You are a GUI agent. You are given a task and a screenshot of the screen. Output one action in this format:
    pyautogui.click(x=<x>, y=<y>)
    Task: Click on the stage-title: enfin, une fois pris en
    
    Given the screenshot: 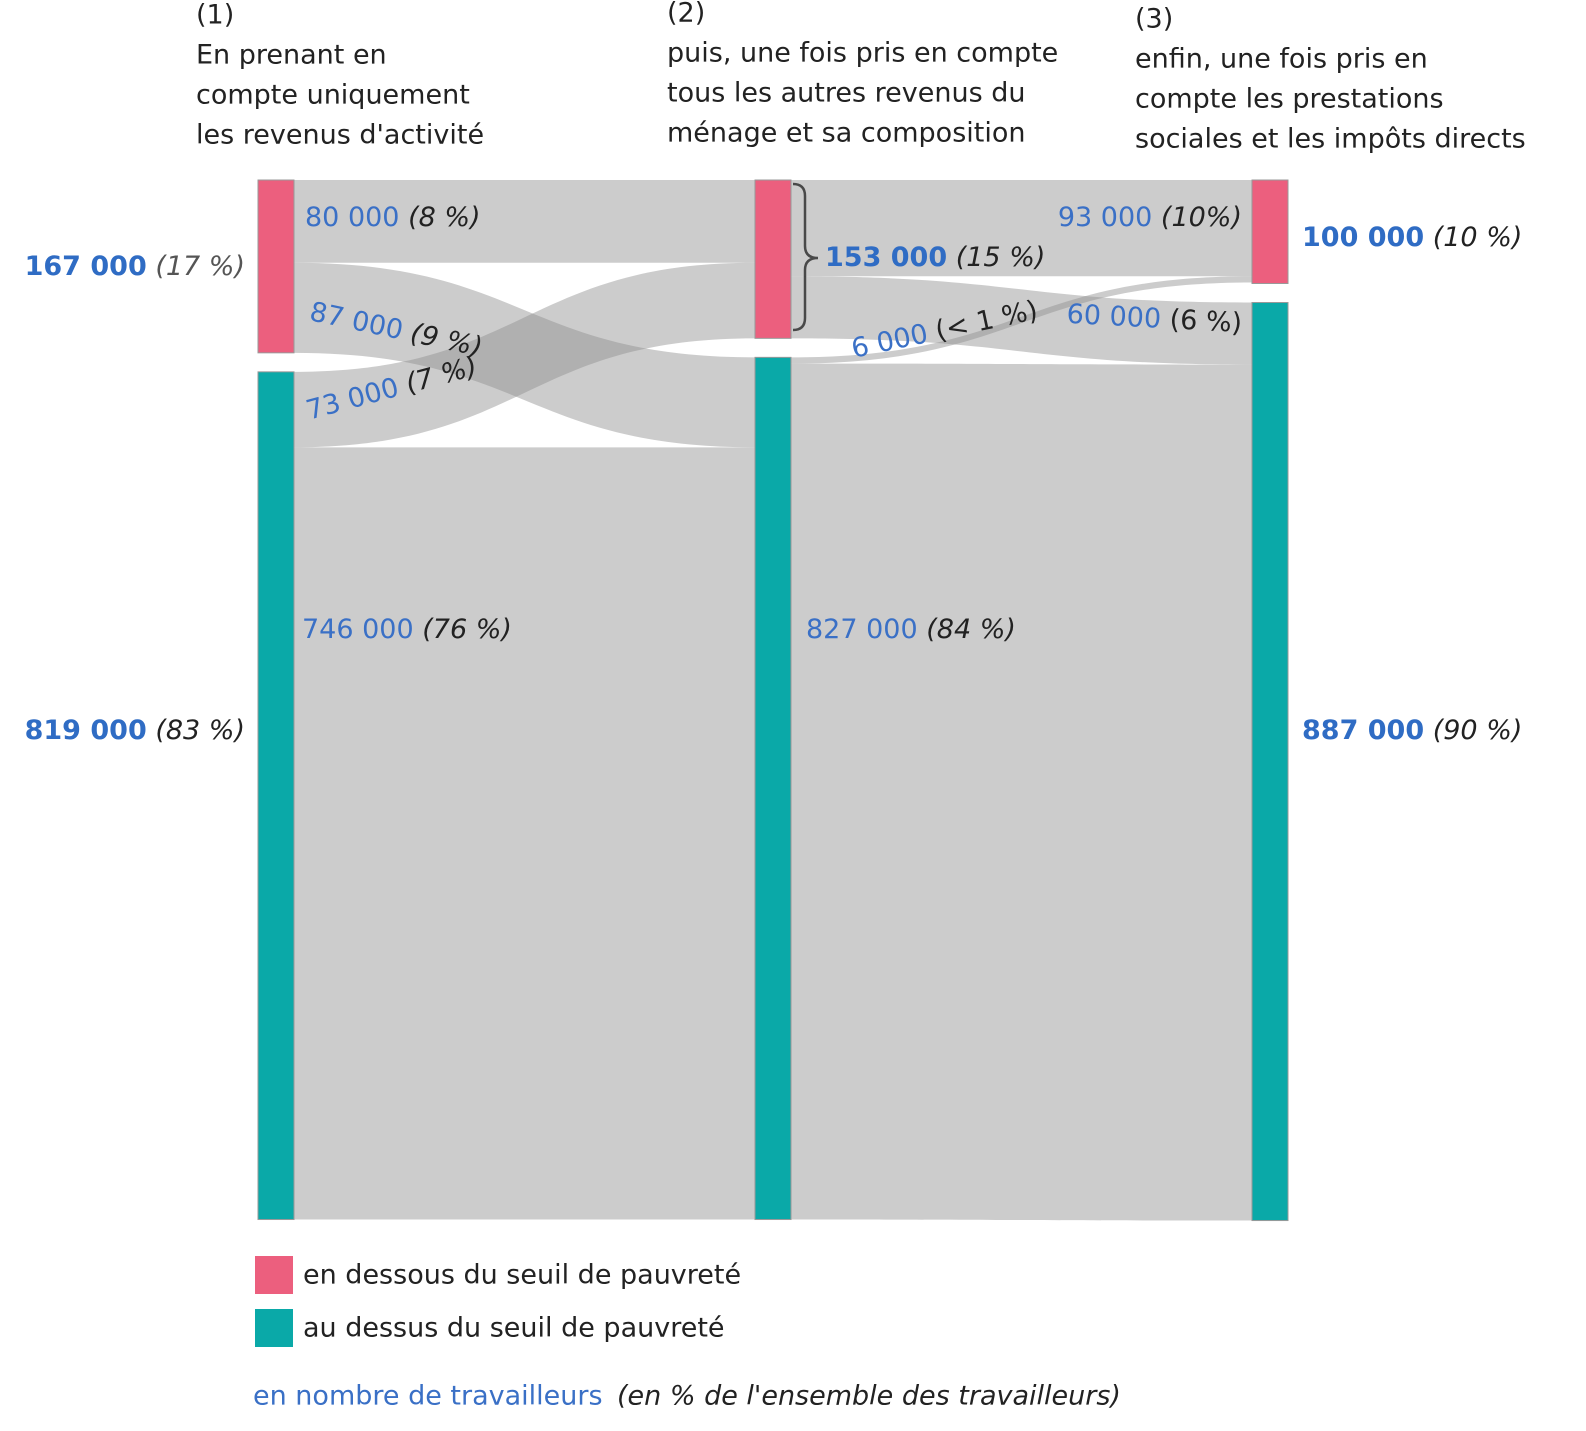 What is the action you would take?
    pyautogui.click(x=1281, y=59)
    